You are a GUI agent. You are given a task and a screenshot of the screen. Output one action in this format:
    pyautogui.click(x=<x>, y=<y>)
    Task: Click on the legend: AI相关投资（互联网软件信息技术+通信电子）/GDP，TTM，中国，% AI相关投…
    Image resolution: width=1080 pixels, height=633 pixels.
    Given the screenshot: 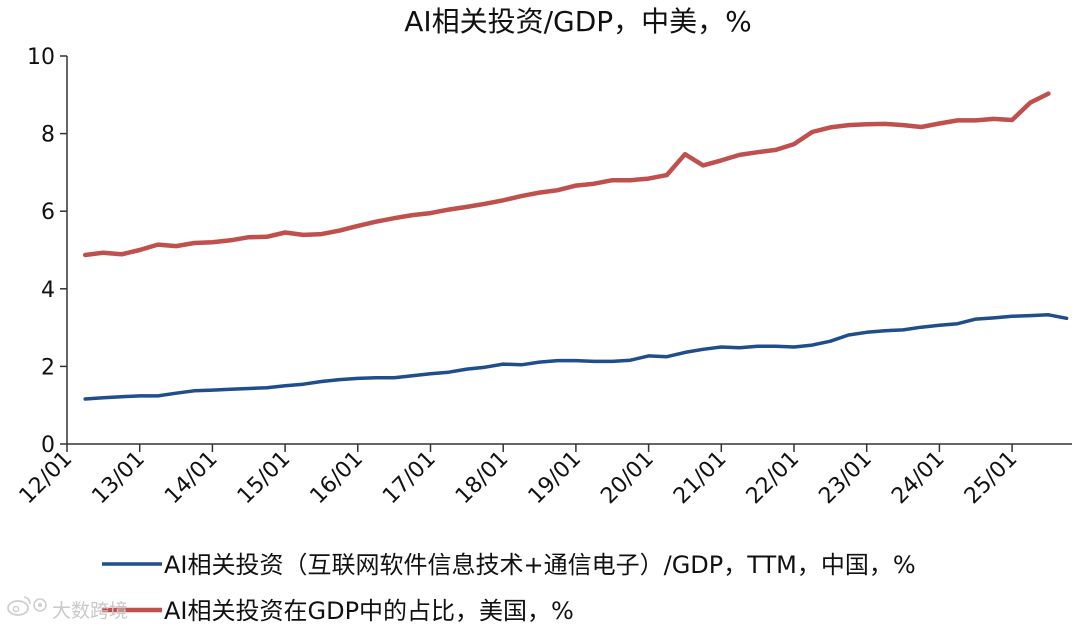 What is the action you would take?
    pyautogui.click(x=509, y=588)
    